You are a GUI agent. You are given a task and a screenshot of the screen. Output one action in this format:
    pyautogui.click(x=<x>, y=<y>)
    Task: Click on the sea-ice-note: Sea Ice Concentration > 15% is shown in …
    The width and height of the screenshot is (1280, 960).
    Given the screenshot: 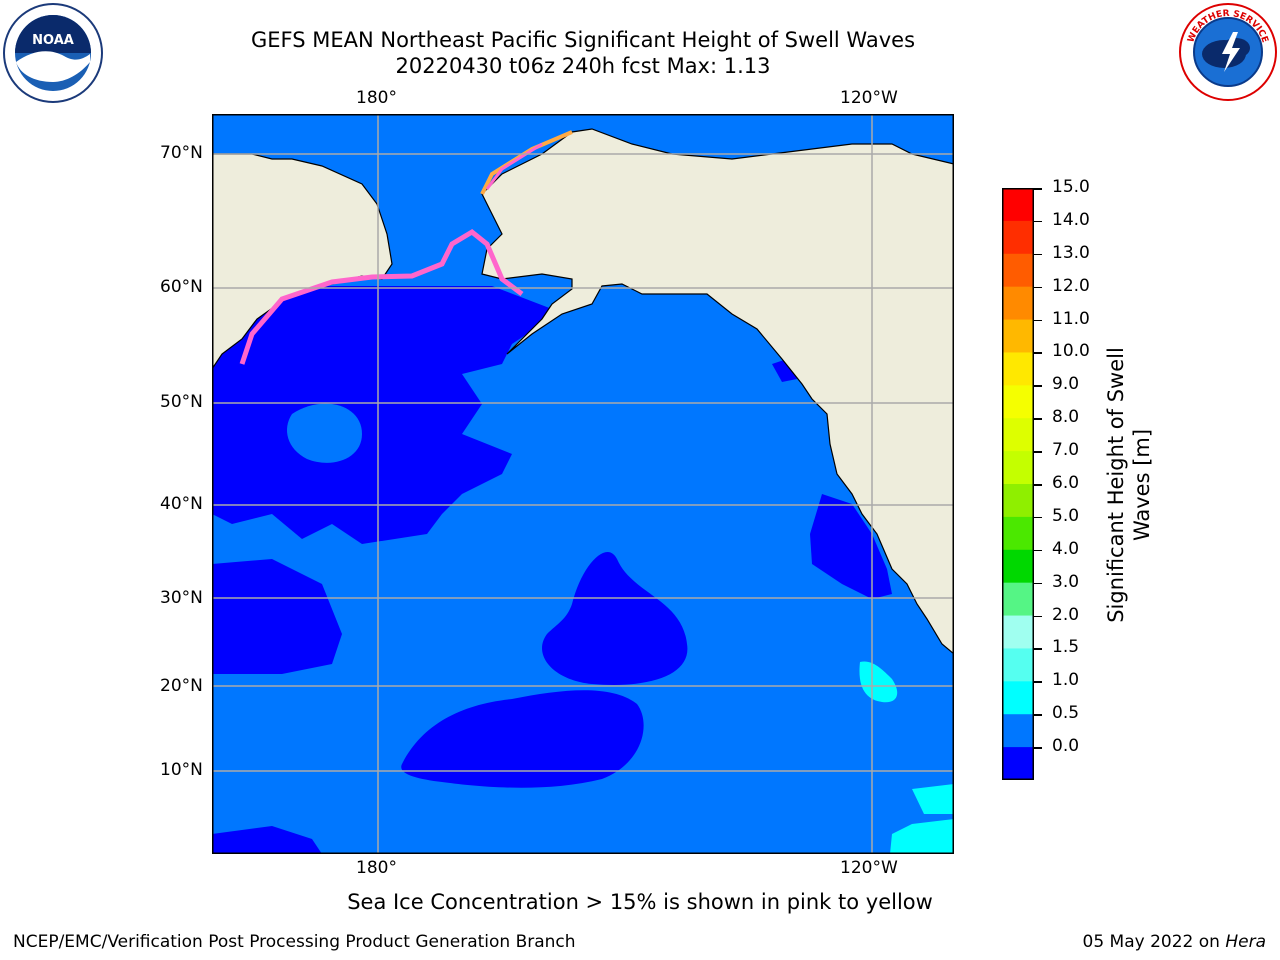 What is the action you would take?
    pyautogui.click(x=640, y=902)
    